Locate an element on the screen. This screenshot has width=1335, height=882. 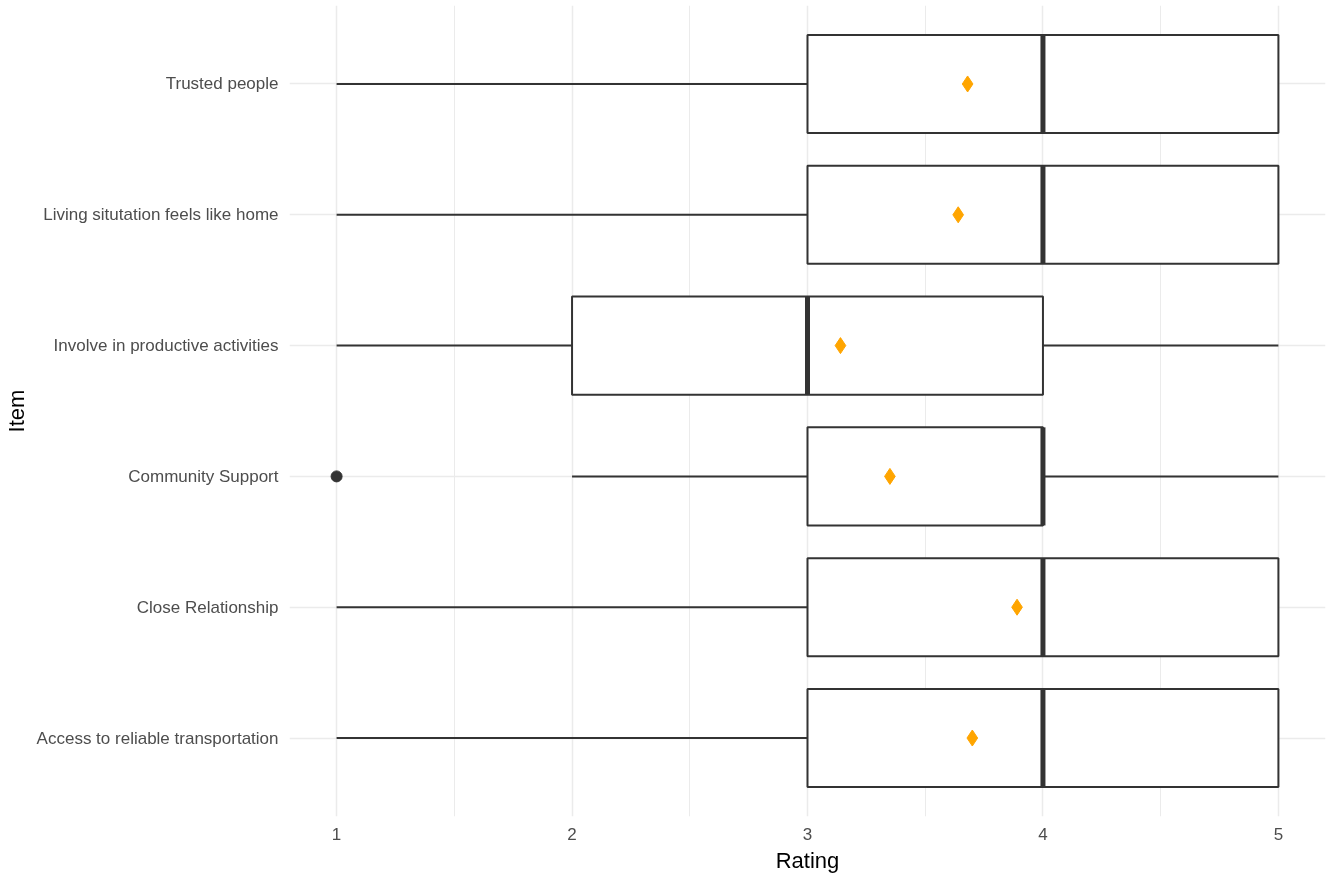
y-tick-label: Access to reliable transportation is located at coordinates (157, 738).